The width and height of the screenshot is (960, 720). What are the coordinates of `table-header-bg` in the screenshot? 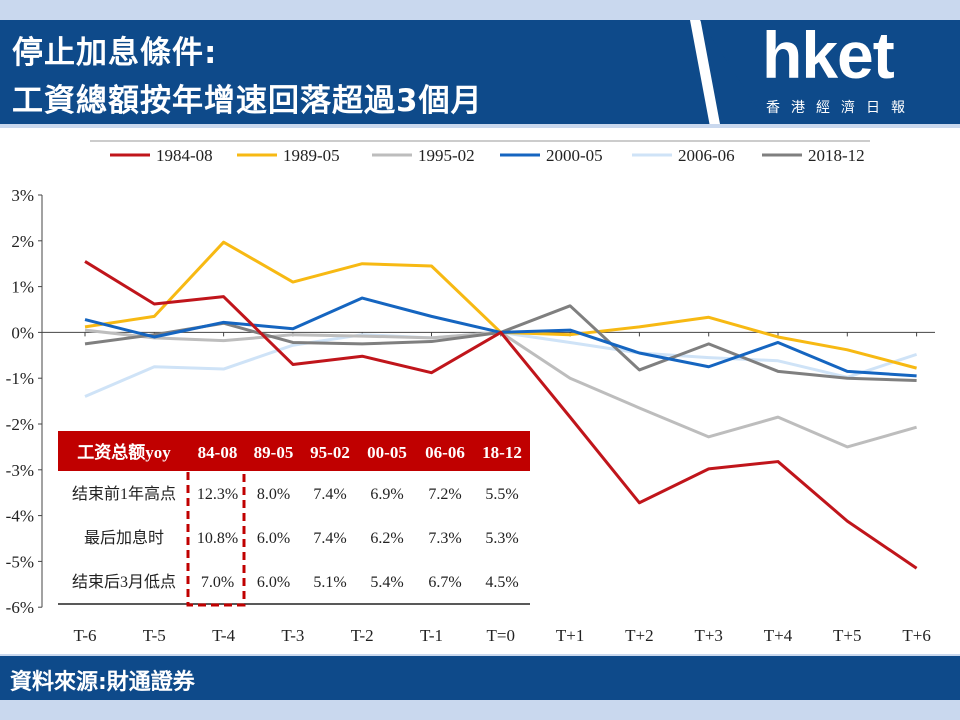 It's located at (294, 451).